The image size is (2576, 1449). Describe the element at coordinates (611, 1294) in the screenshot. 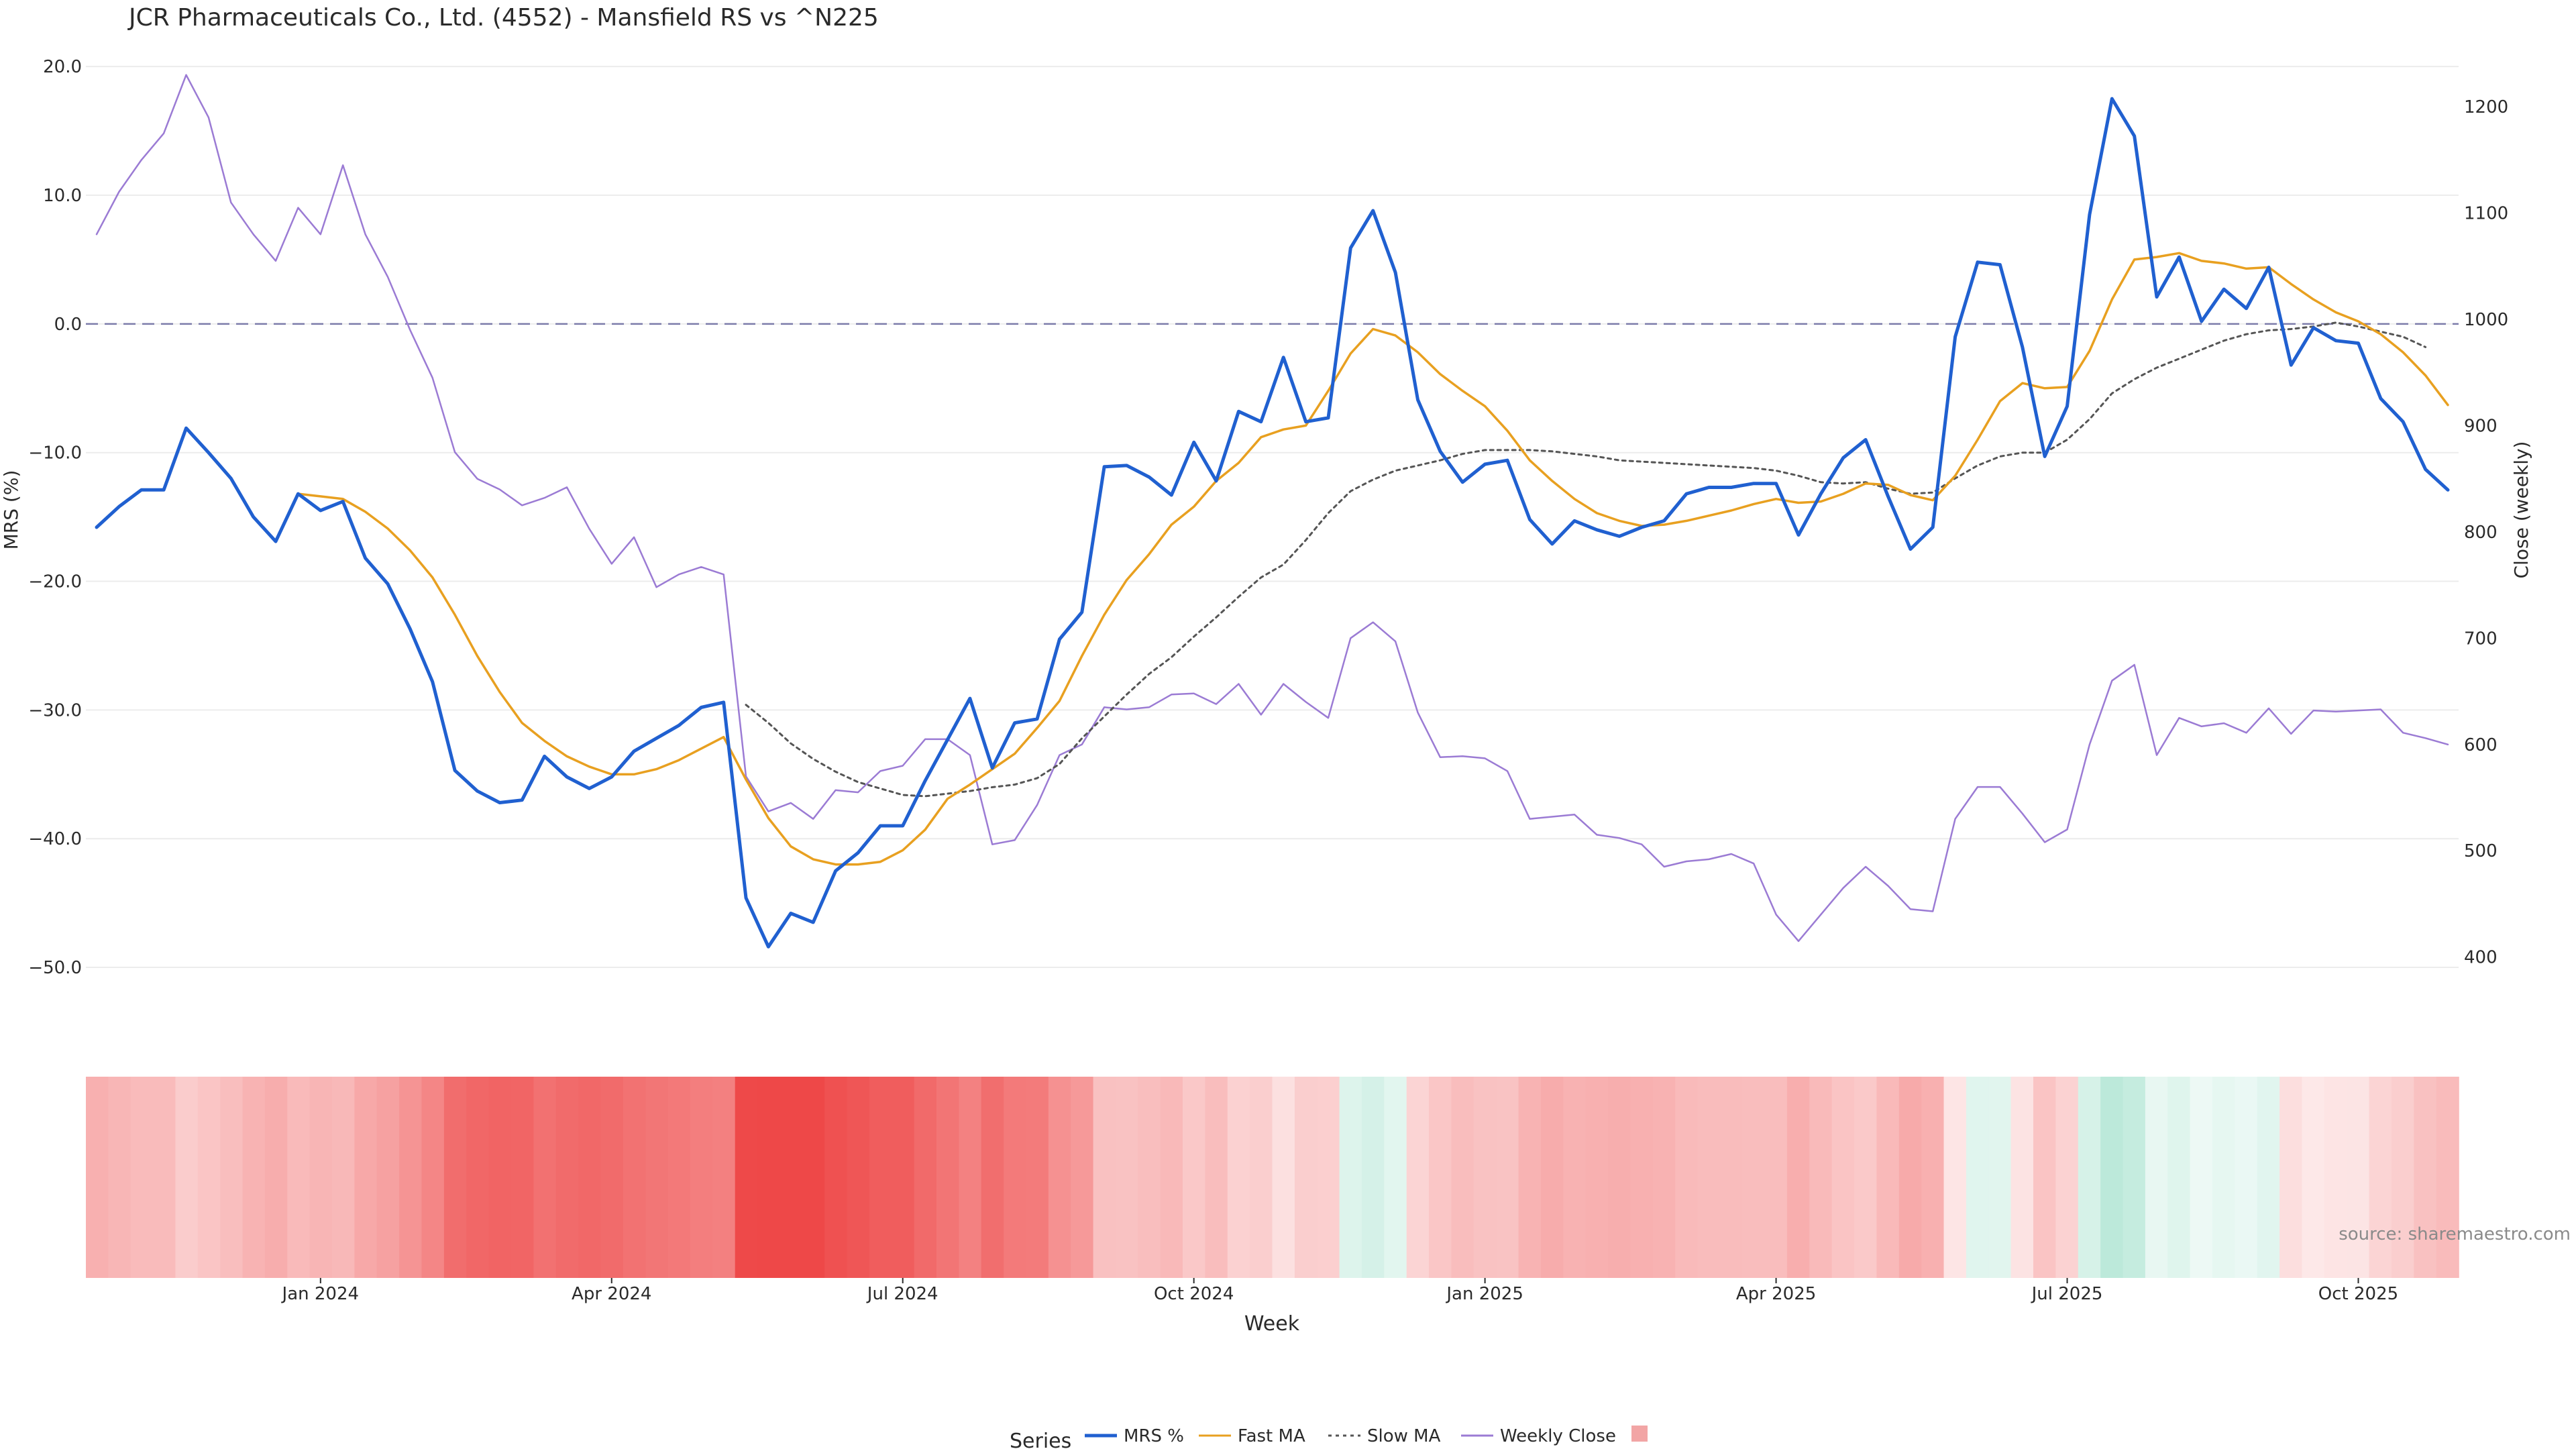

I see `x-tick-label: Apr 2024` at that location.